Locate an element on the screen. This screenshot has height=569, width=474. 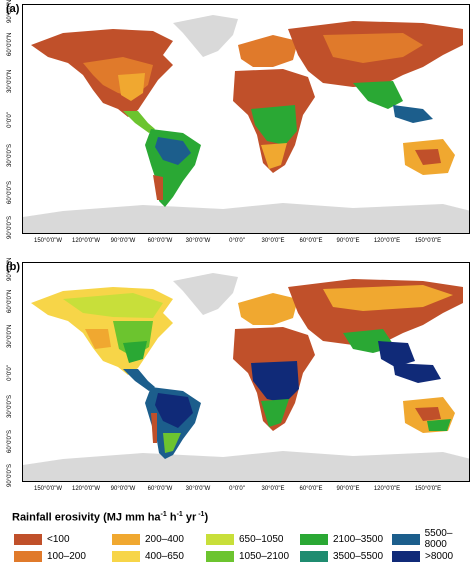
antarctica-a is located at coordinates (246, 218).